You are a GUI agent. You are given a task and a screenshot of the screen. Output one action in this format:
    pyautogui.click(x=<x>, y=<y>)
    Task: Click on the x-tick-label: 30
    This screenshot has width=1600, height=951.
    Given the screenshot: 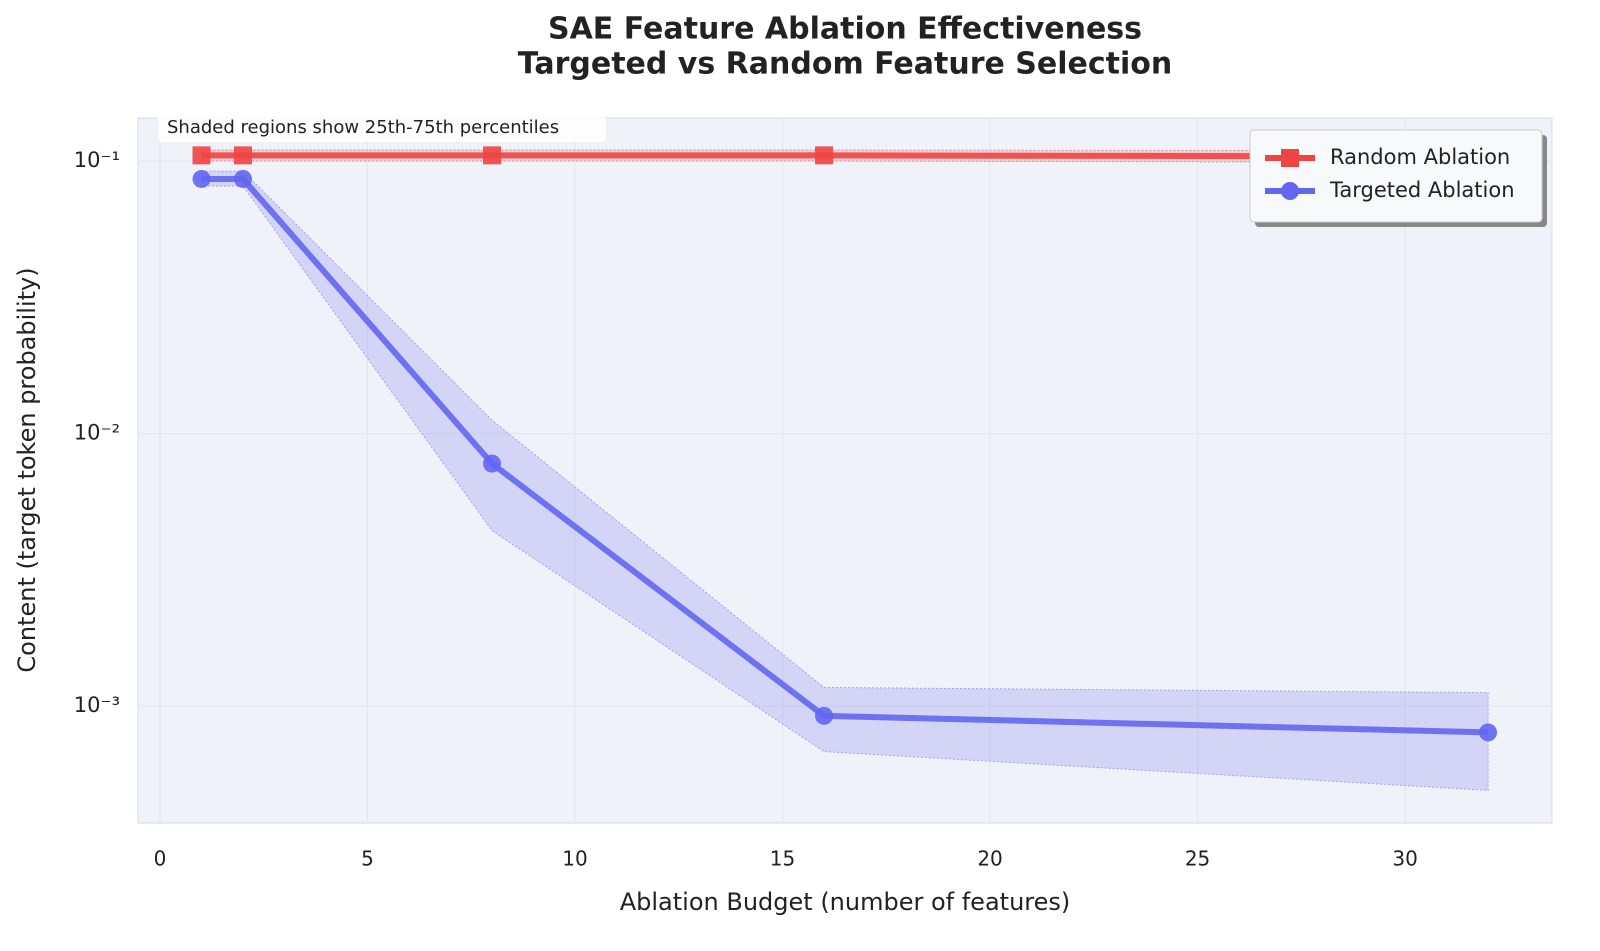 What is the action you would take?
    pyautogui.click(x=1404, y=859)
    